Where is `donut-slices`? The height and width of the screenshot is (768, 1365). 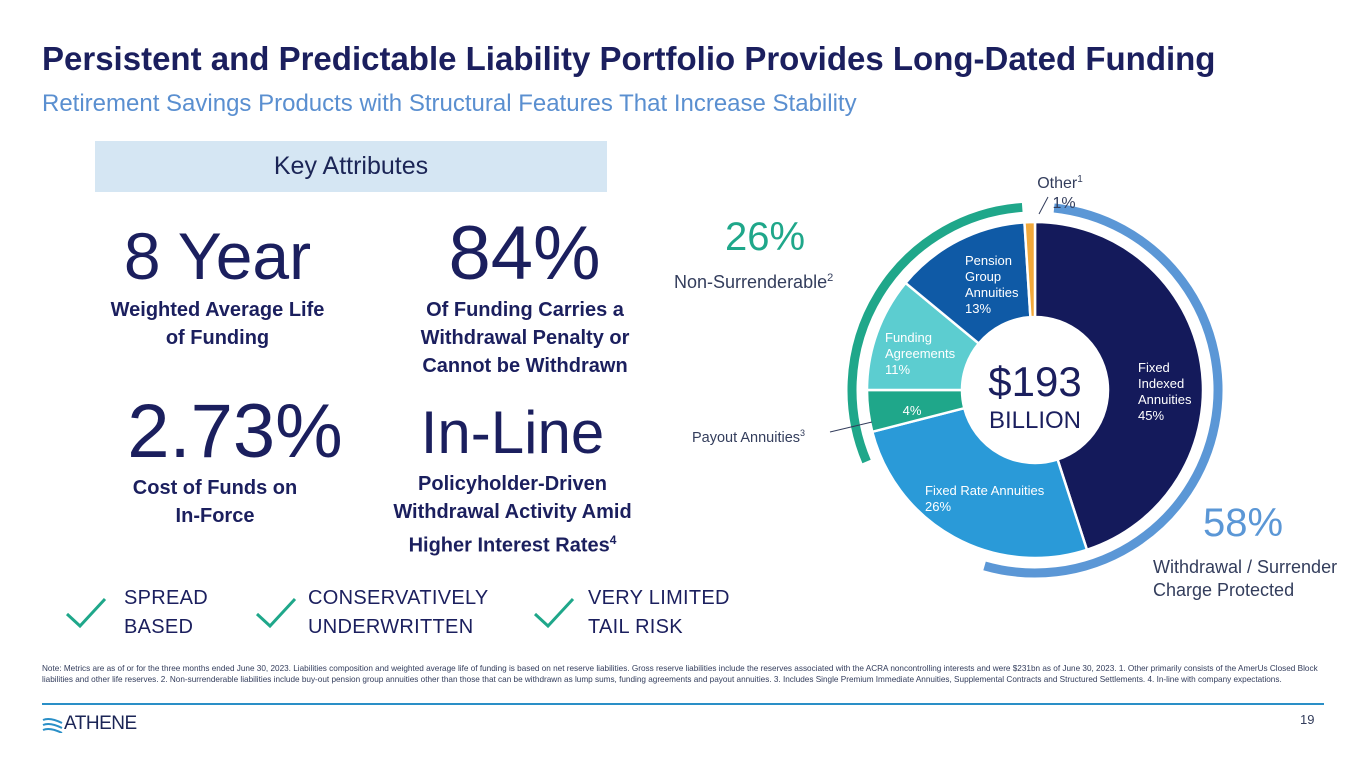
donut-slices is located at coordinates (1035, 390).